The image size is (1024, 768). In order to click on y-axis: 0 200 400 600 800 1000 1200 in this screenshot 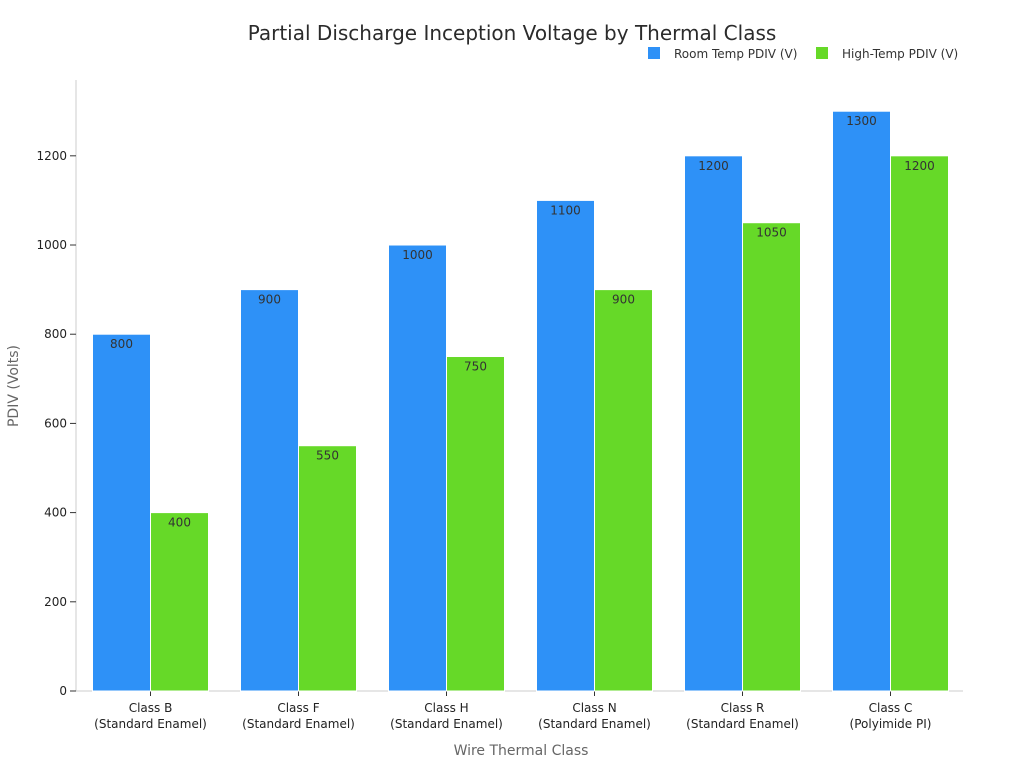, I will do `click(56, 389)`.